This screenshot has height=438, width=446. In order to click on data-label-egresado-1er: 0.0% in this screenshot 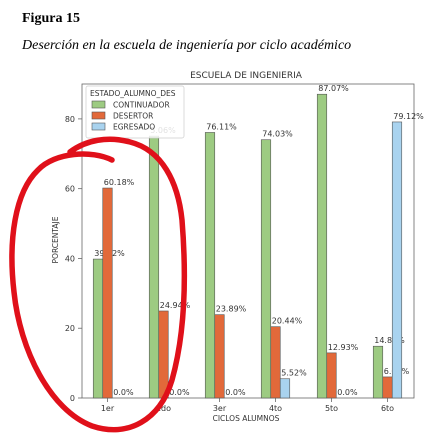, I will do `click(123, 392)`.